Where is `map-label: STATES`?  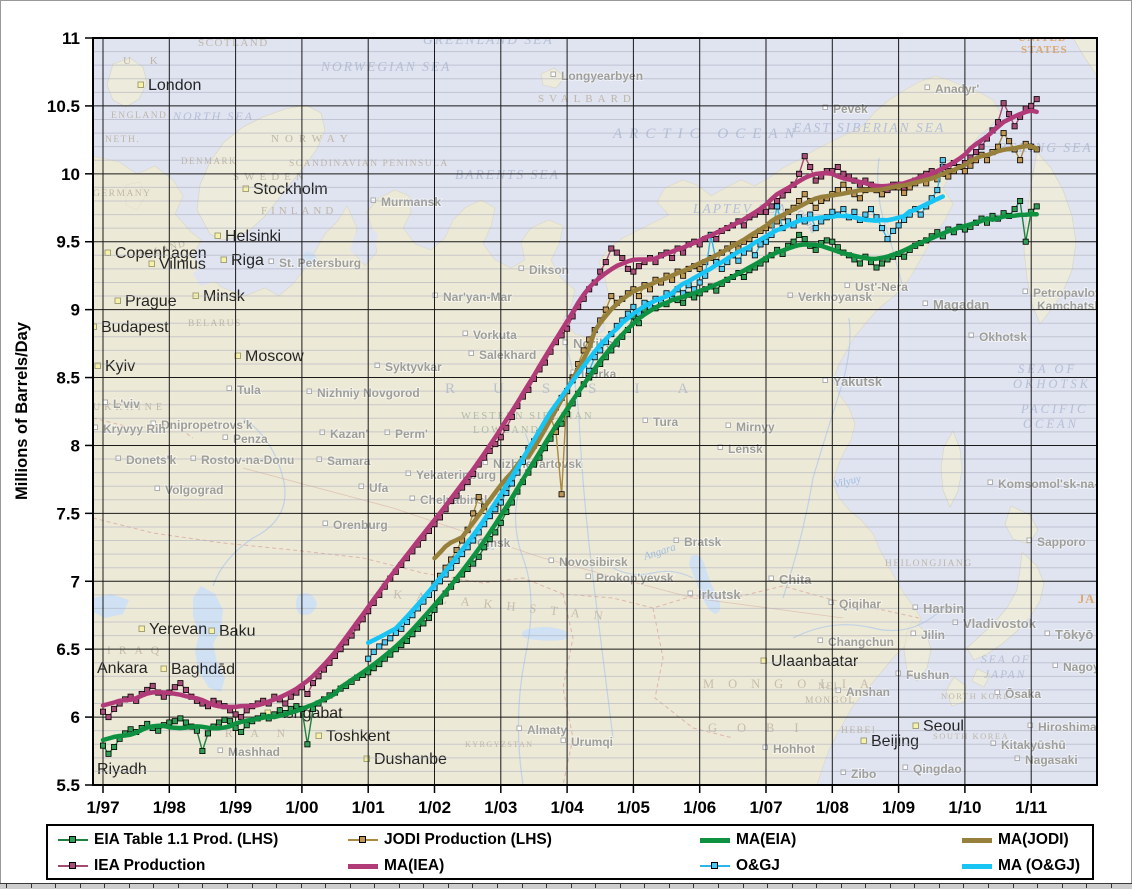 map-label: STATES is located at coordinates (1044, 50).